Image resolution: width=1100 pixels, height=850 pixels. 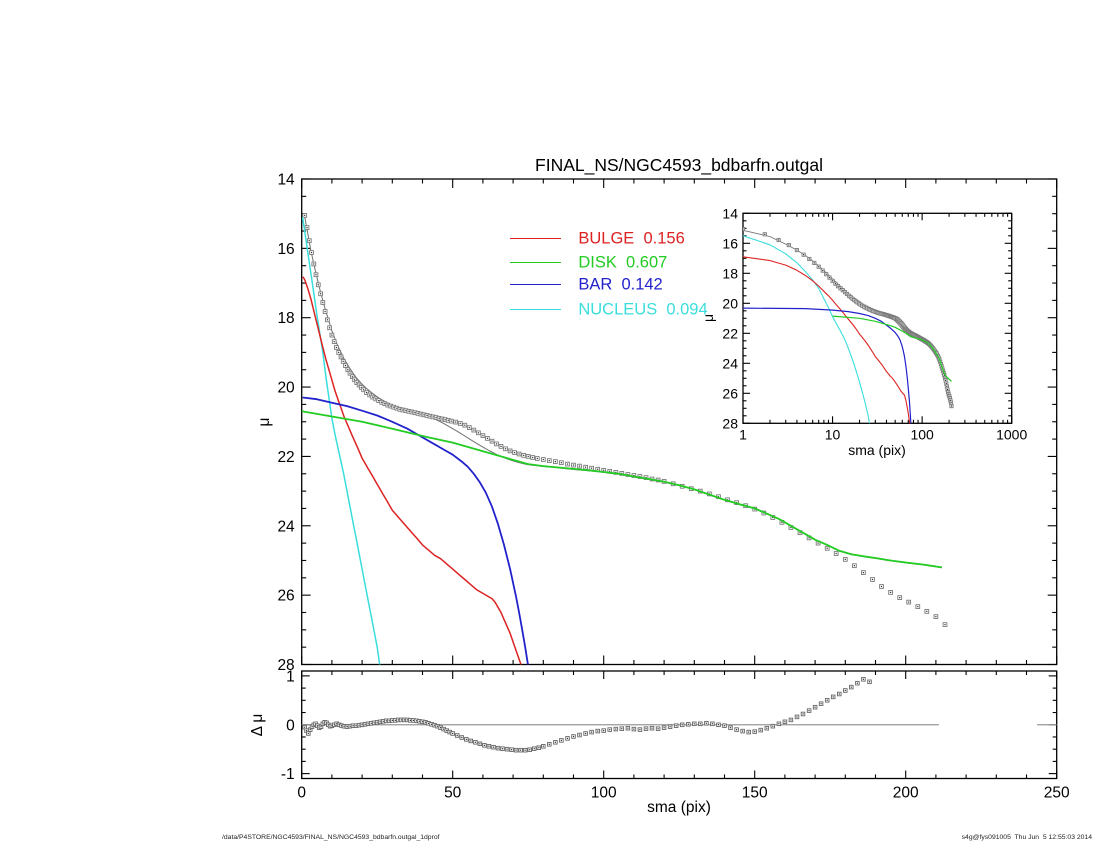 I want to click on legend-line-disk, so click(x=536, y=262).